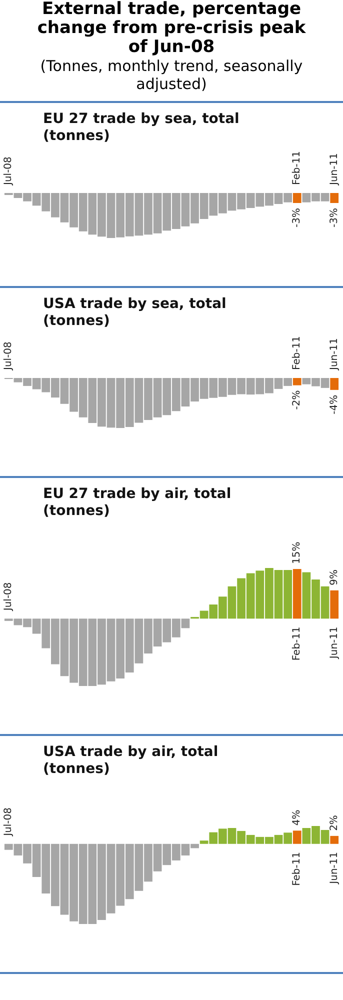  I want to click on data-label: -4%, so click(334, 404).